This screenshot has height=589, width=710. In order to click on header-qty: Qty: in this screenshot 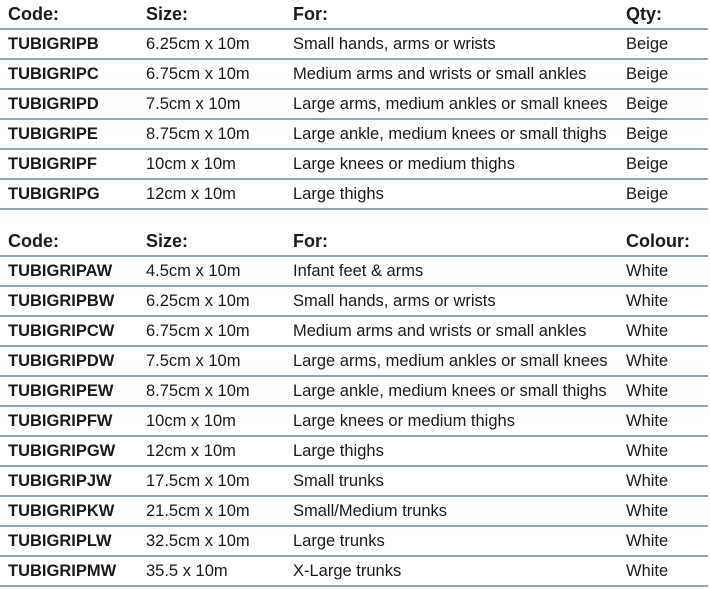, I will do `click(644, 13)`.